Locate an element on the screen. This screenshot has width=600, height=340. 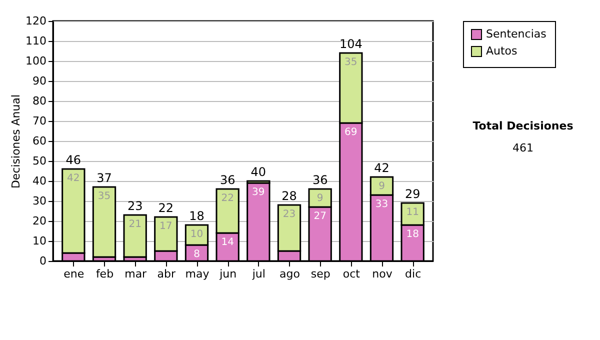
y-tick-label: 120 is located at coordinates (36, 21).